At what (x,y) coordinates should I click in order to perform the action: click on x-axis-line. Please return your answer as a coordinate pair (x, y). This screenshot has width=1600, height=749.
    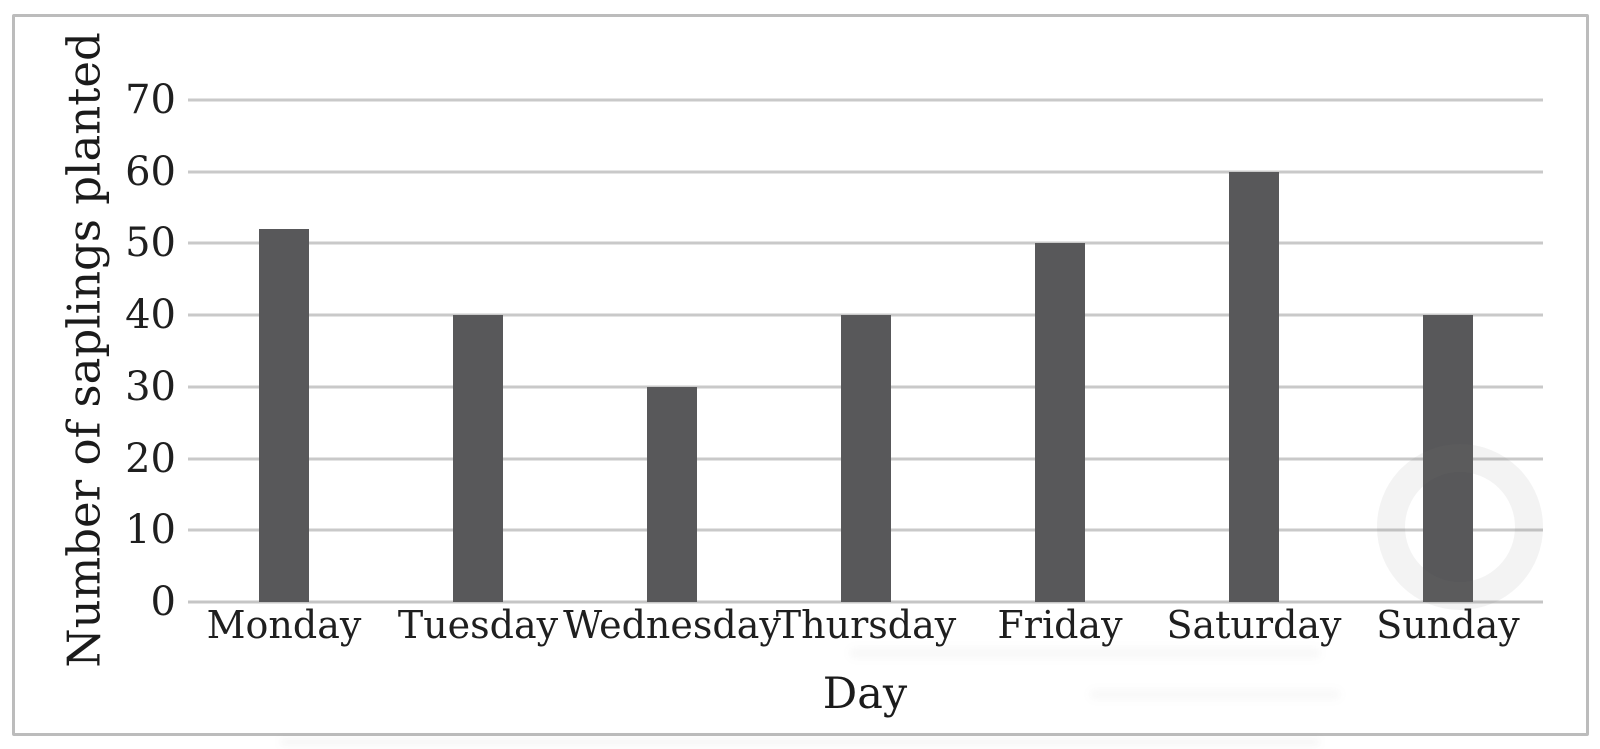
    Looking at the image, I should click on (865, 602).